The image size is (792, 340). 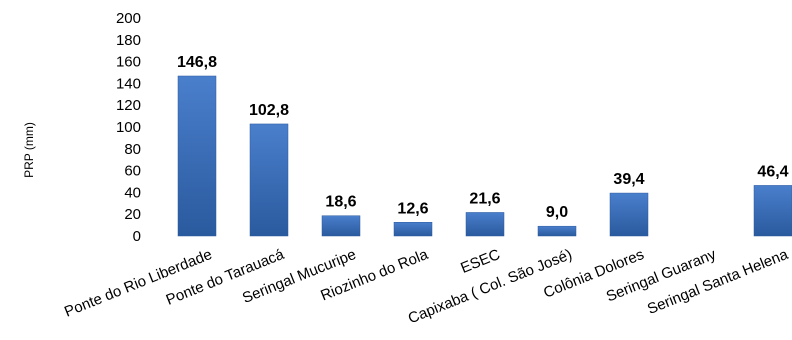 I want to click on data-label: 12,6, so click(x=412, y=208).